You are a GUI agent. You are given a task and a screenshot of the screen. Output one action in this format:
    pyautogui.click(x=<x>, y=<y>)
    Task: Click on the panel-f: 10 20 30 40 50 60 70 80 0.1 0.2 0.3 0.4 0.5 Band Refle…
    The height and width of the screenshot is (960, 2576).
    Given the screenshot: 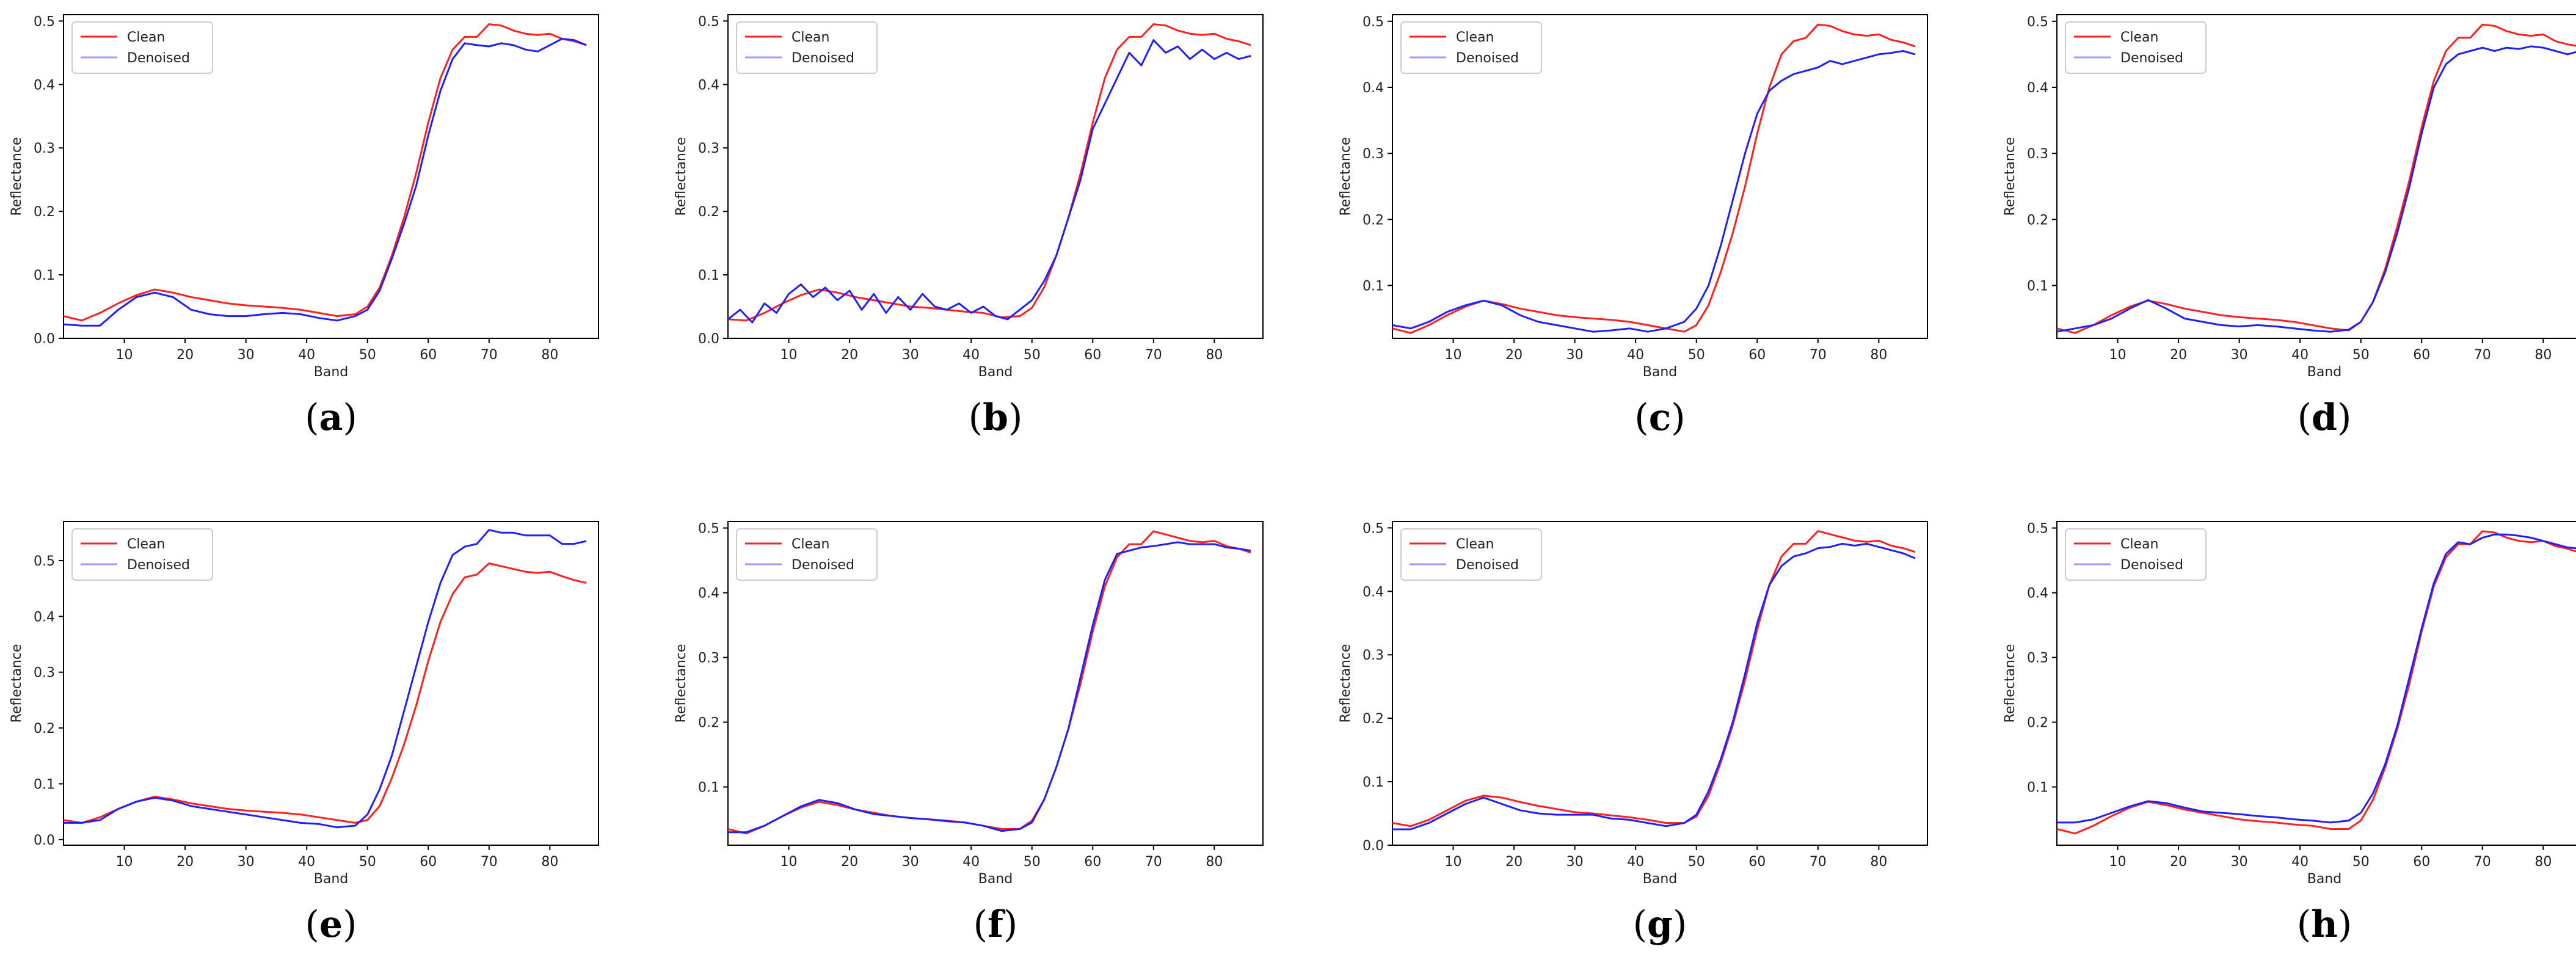 What is the action you would take?
    pyautogui.click(x=969, y=733)
    